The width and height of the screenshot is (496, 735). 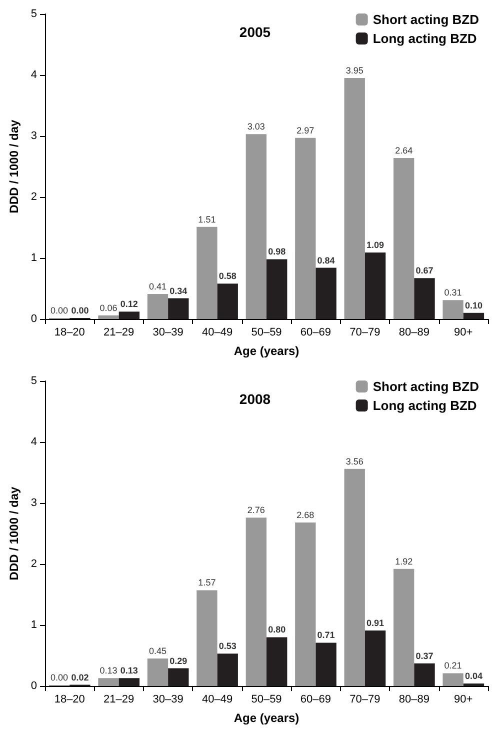 I want to click on data-label: 0.12, so click(x=129, y=304).